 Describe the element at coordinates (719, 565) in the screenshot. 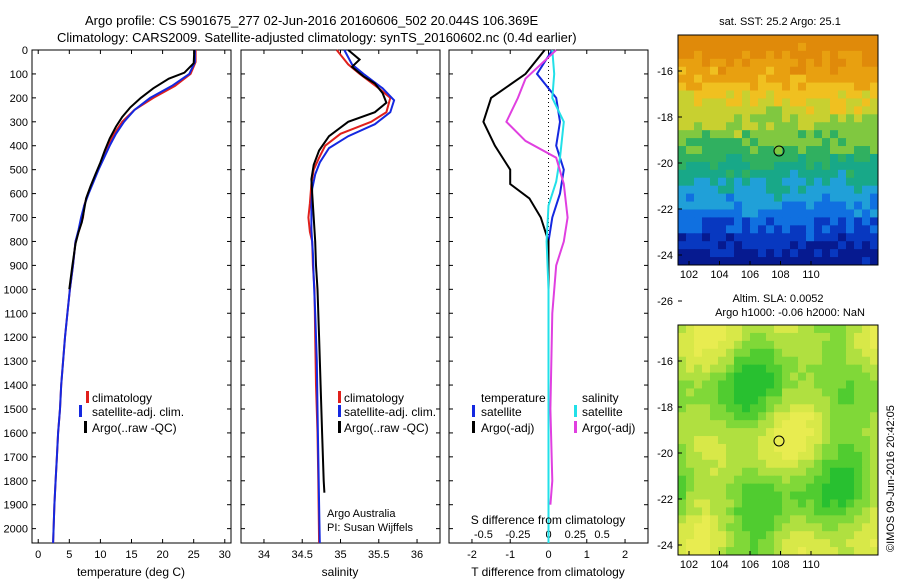

I see `map-x-tick-label: 104` at that location.